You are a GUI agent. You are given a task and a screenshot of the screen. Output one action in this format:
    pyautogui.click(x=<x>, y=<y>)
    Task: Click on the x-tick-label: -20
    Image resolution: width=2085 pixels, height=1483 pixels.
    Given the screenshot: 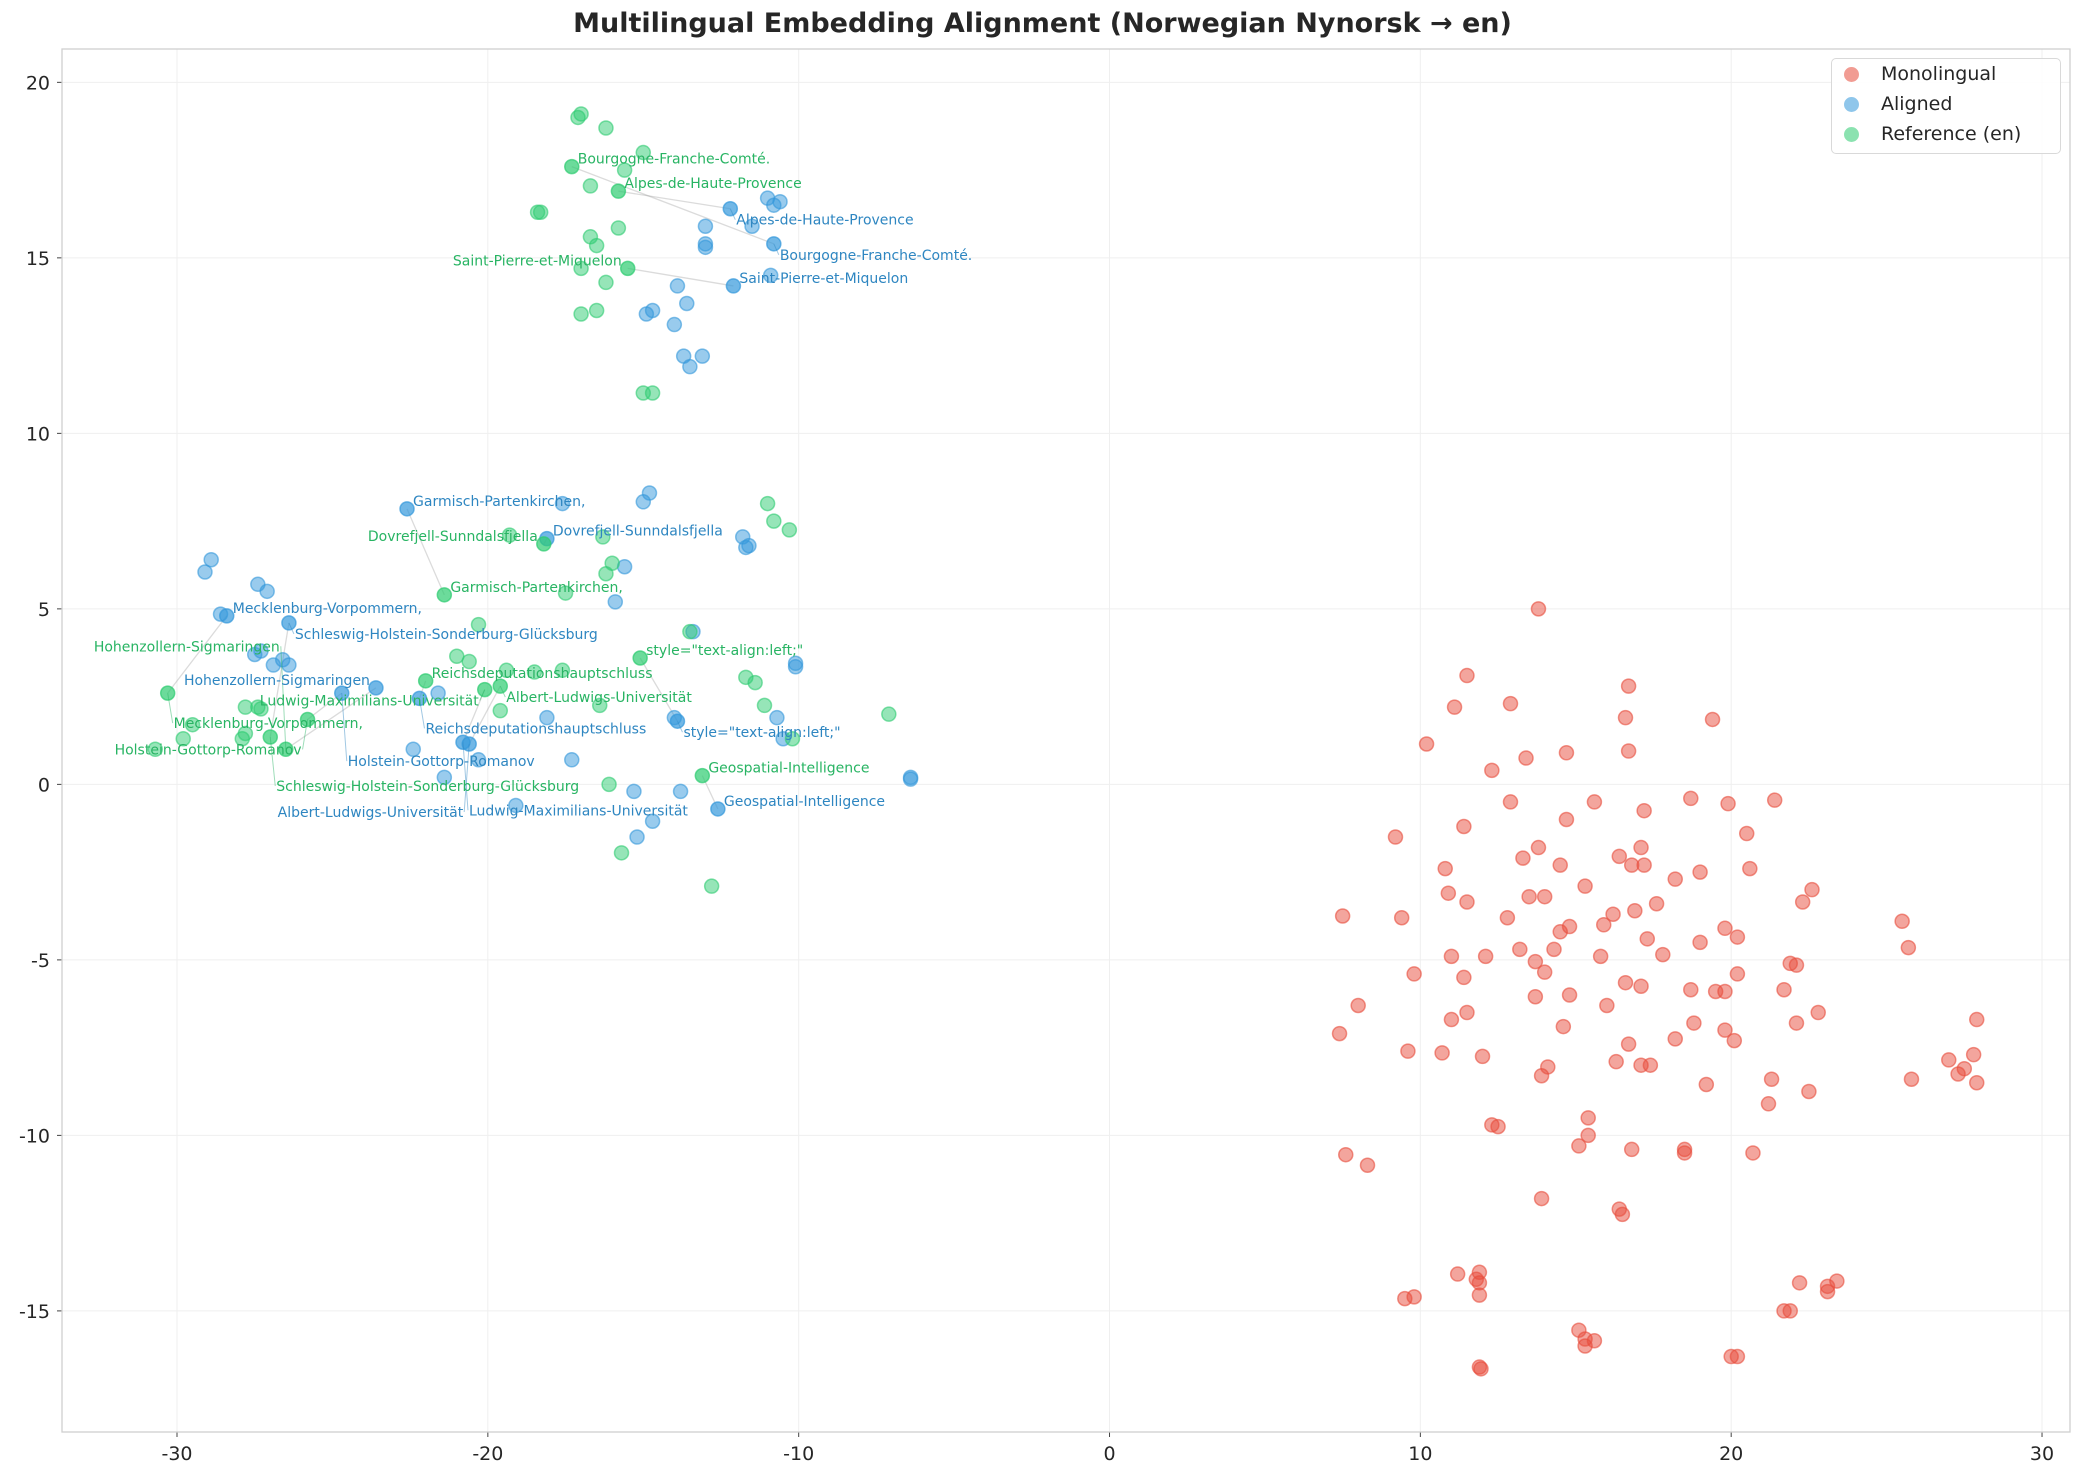 What is the action you would take?
    pyautogui.click(x=487, y=1454)
    